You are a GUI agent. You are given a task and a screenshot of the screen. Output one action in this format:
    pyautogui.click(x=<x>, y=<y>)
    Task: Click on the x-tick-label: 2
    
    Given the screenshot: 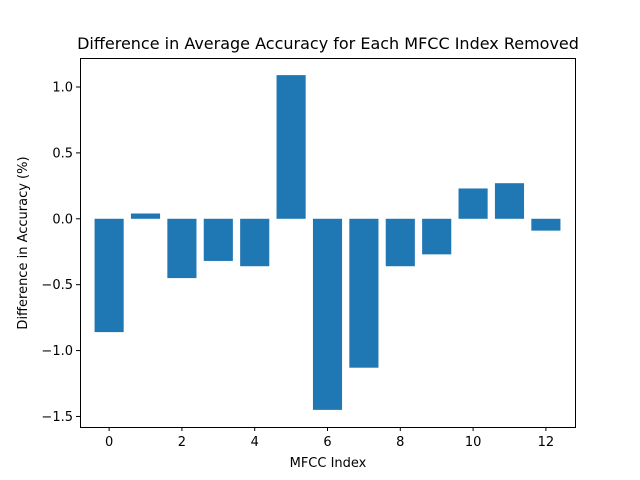 What is the action you would take?
    pyautogui.click(x=182, y=442)
    